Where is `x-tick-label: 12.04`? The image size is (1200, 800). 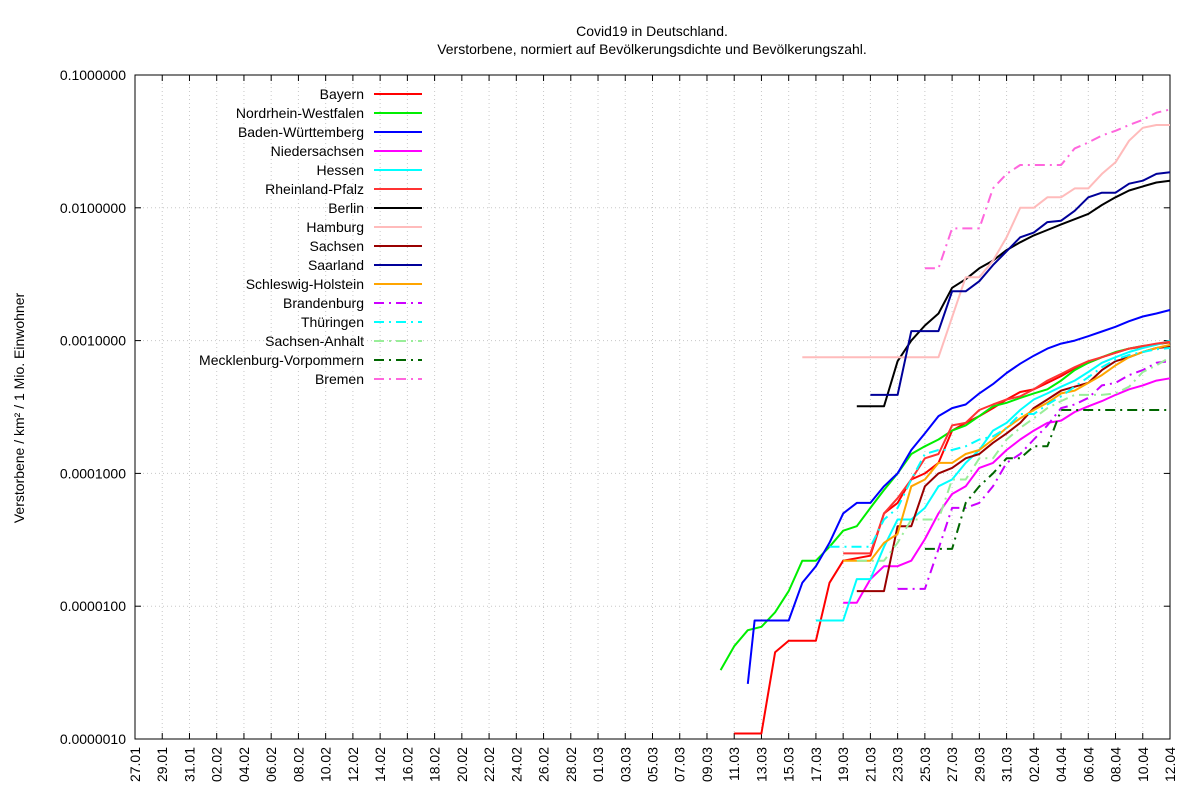
x-tick-label: 12.04 is located at coordinates (1170, 764).